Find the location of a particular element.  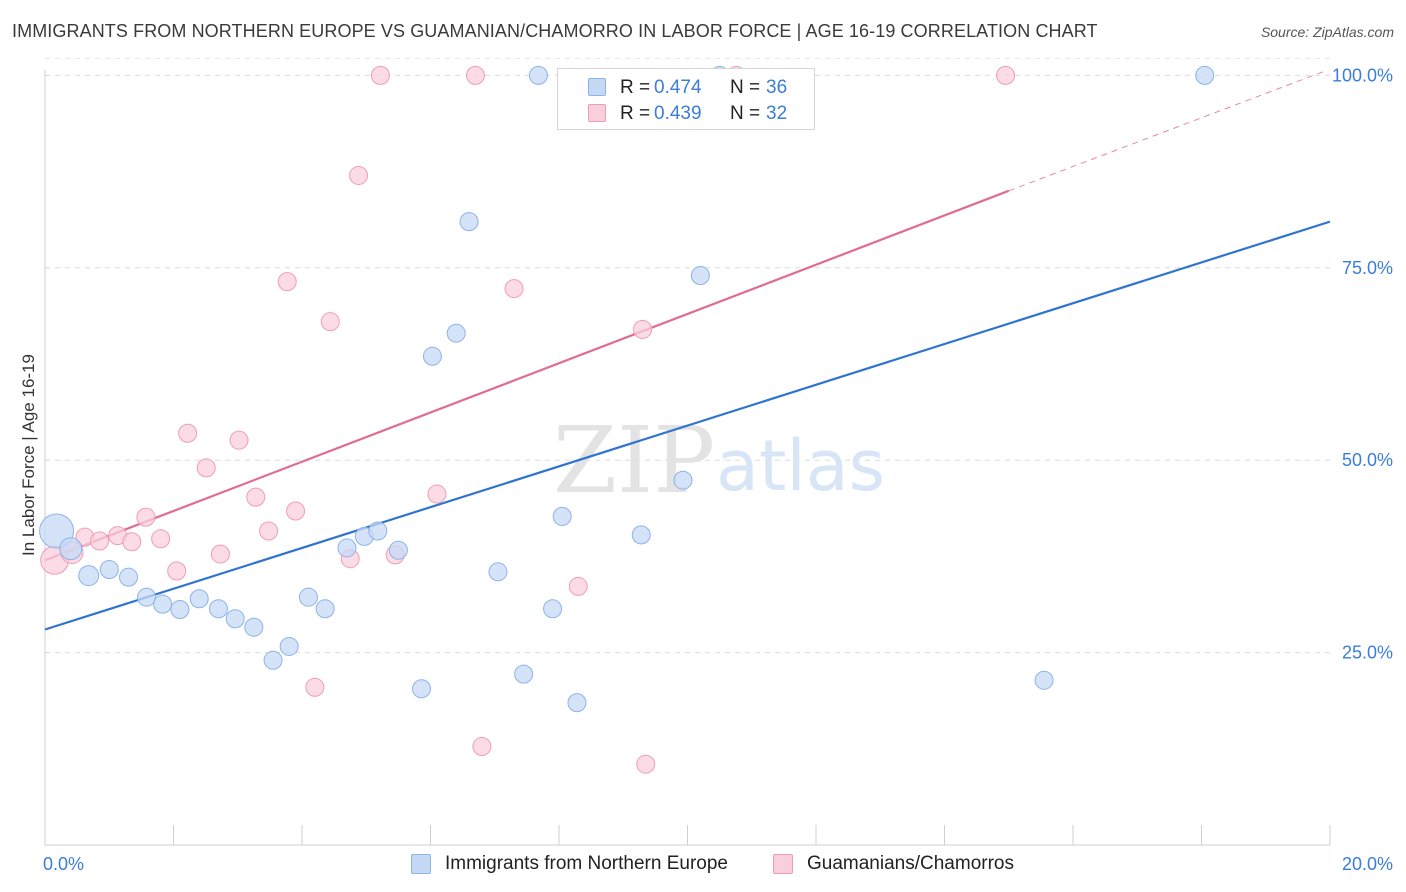

y-tick-label: 100.0% is located at coordinates (1362, 75).